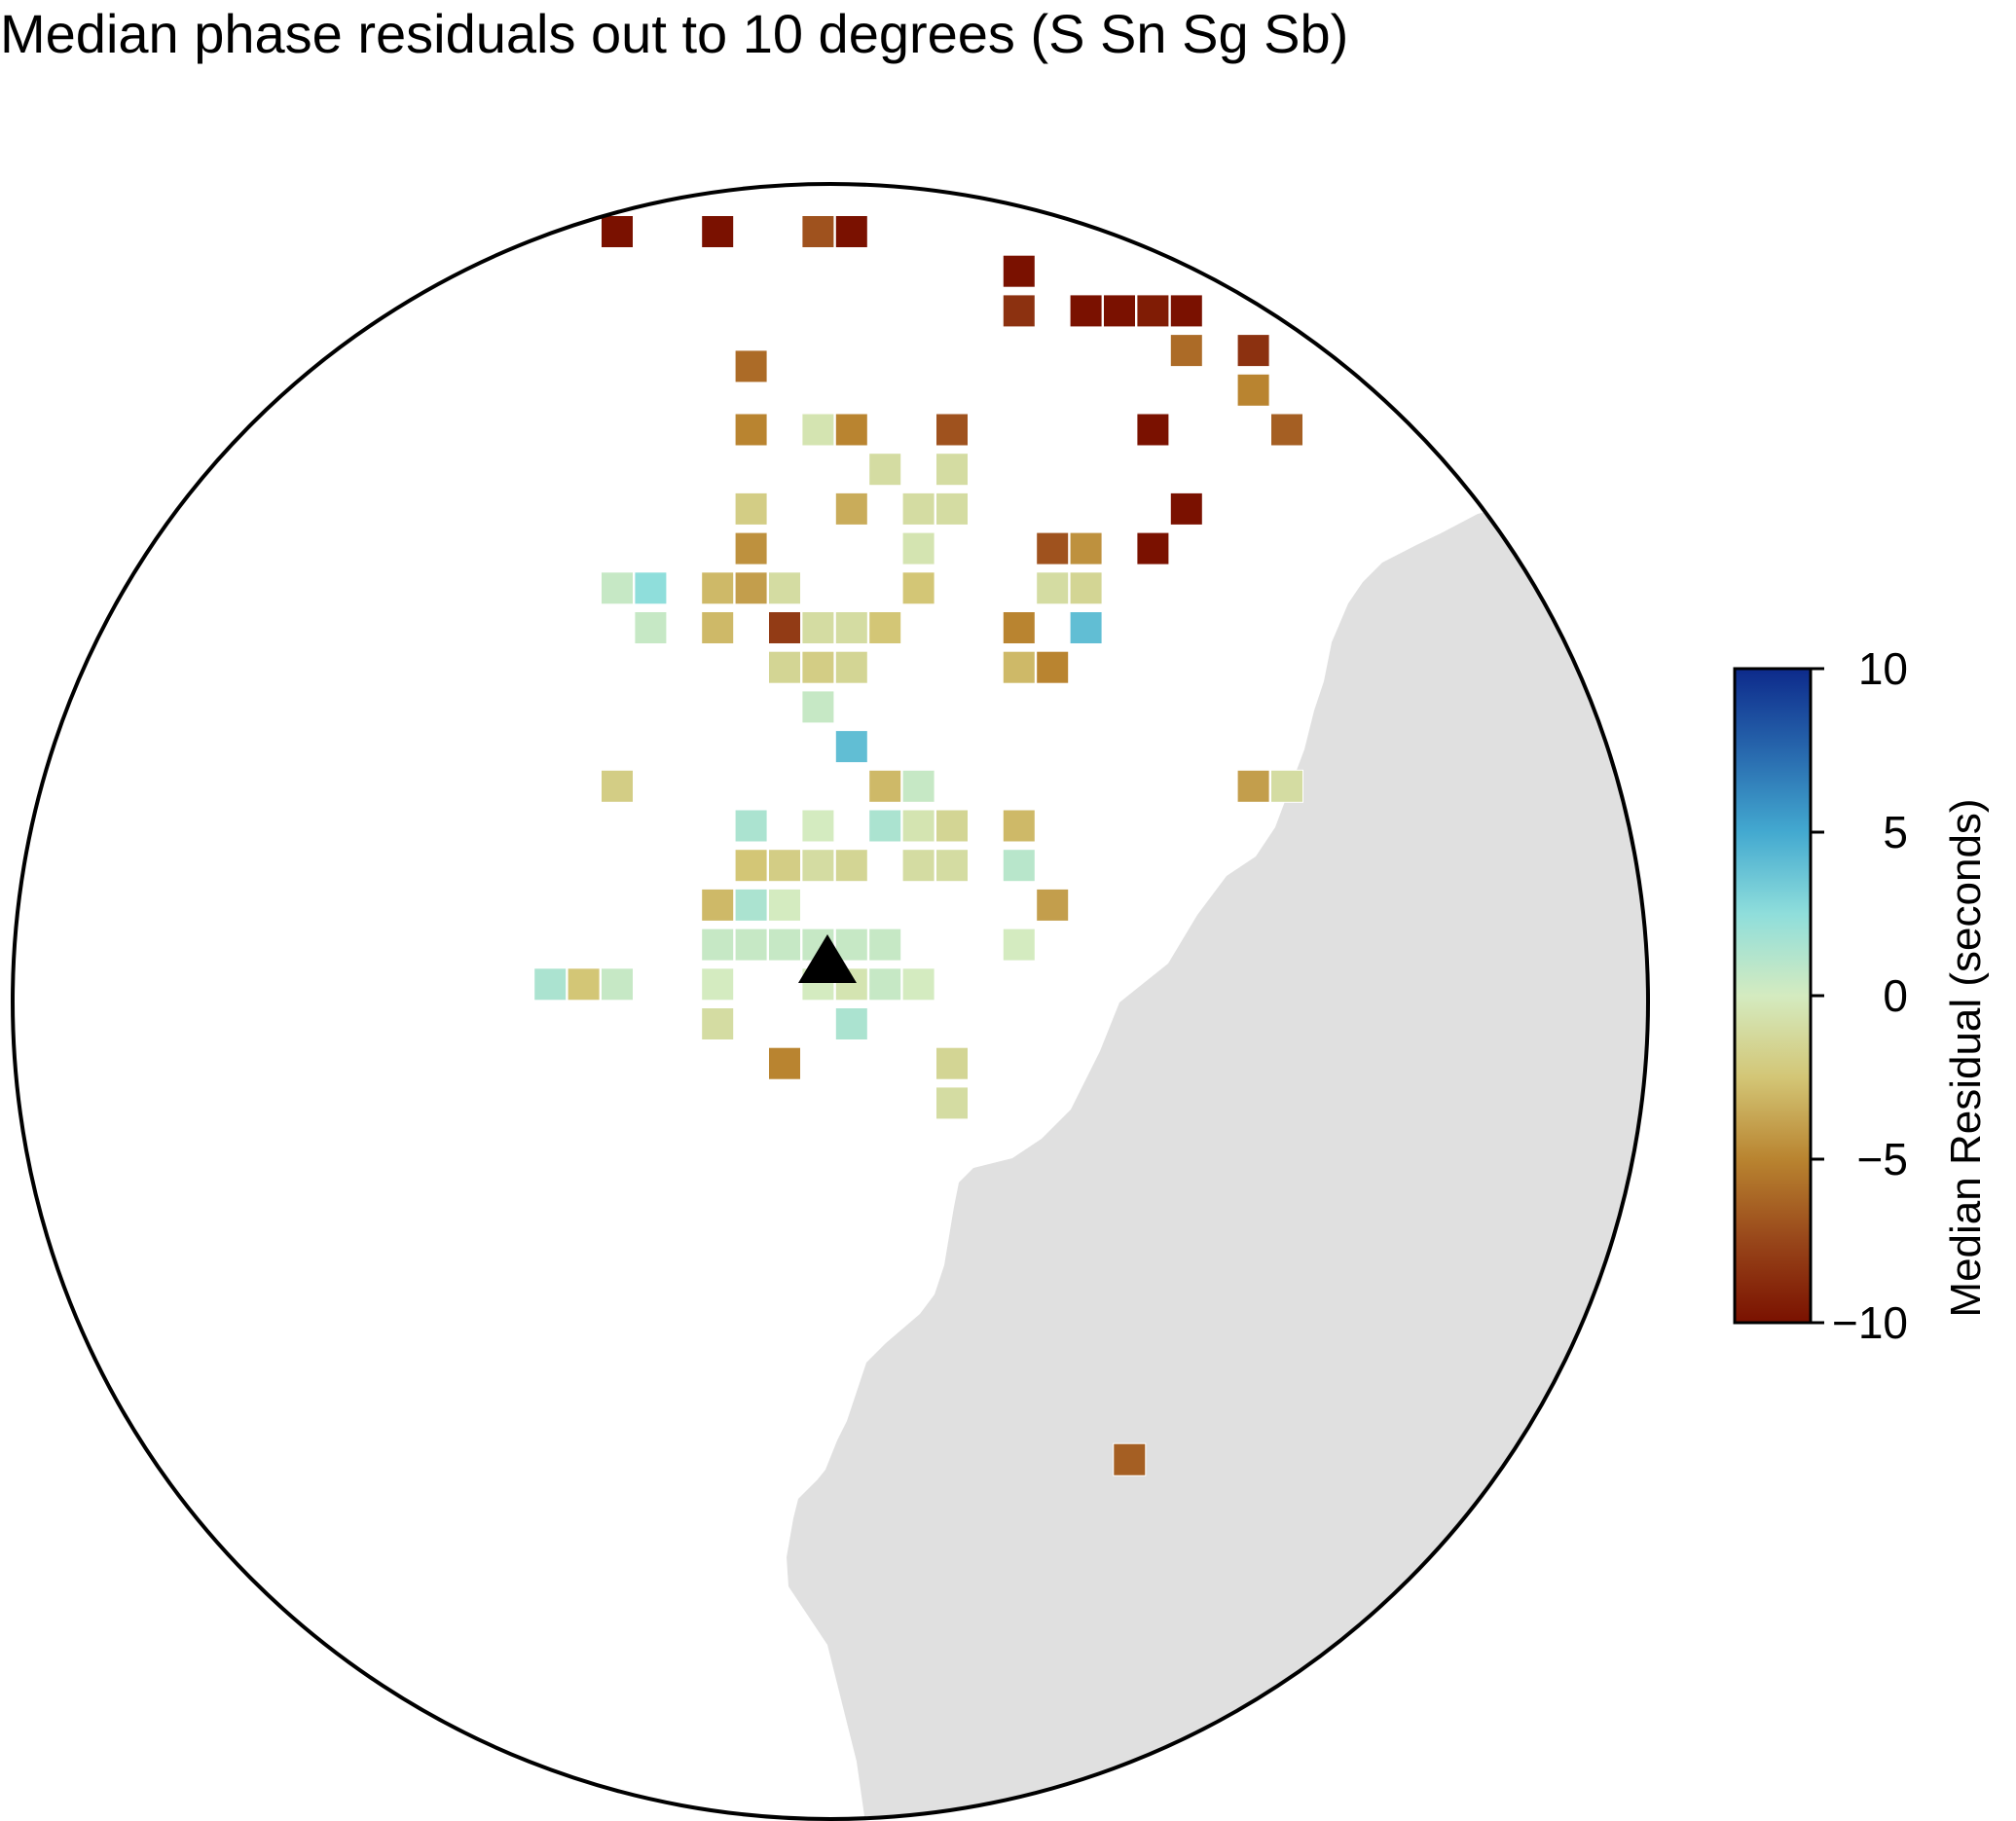 The height and width of the screenshot is (1821, 2016). Describe the element at coordinates (1870, 1322) in the screenshot. I see `colorbar-tick-label: −10` at that location.